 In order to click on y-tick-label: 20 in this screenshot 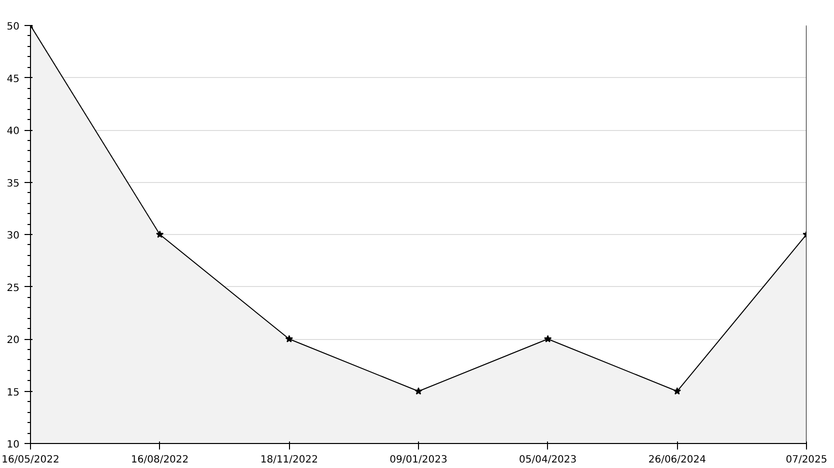, I will do `click(13, 340)`.